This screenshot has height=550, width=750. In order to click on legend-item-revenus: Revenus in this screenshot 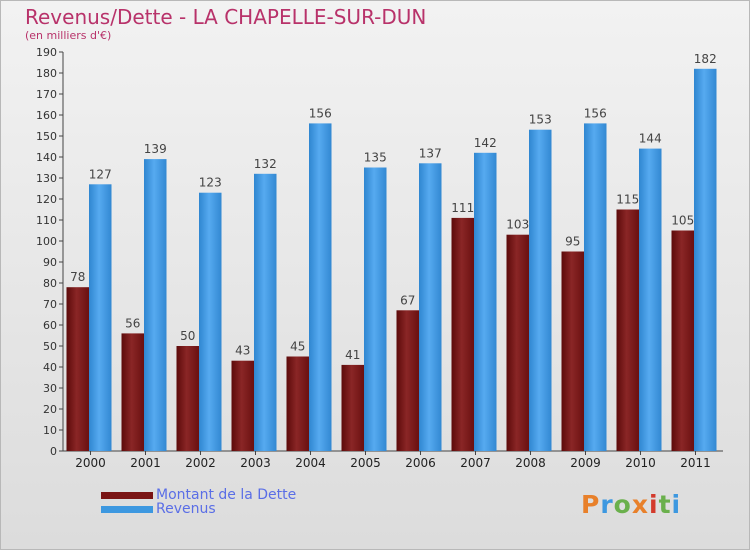, I will do `click(158, 509)`.